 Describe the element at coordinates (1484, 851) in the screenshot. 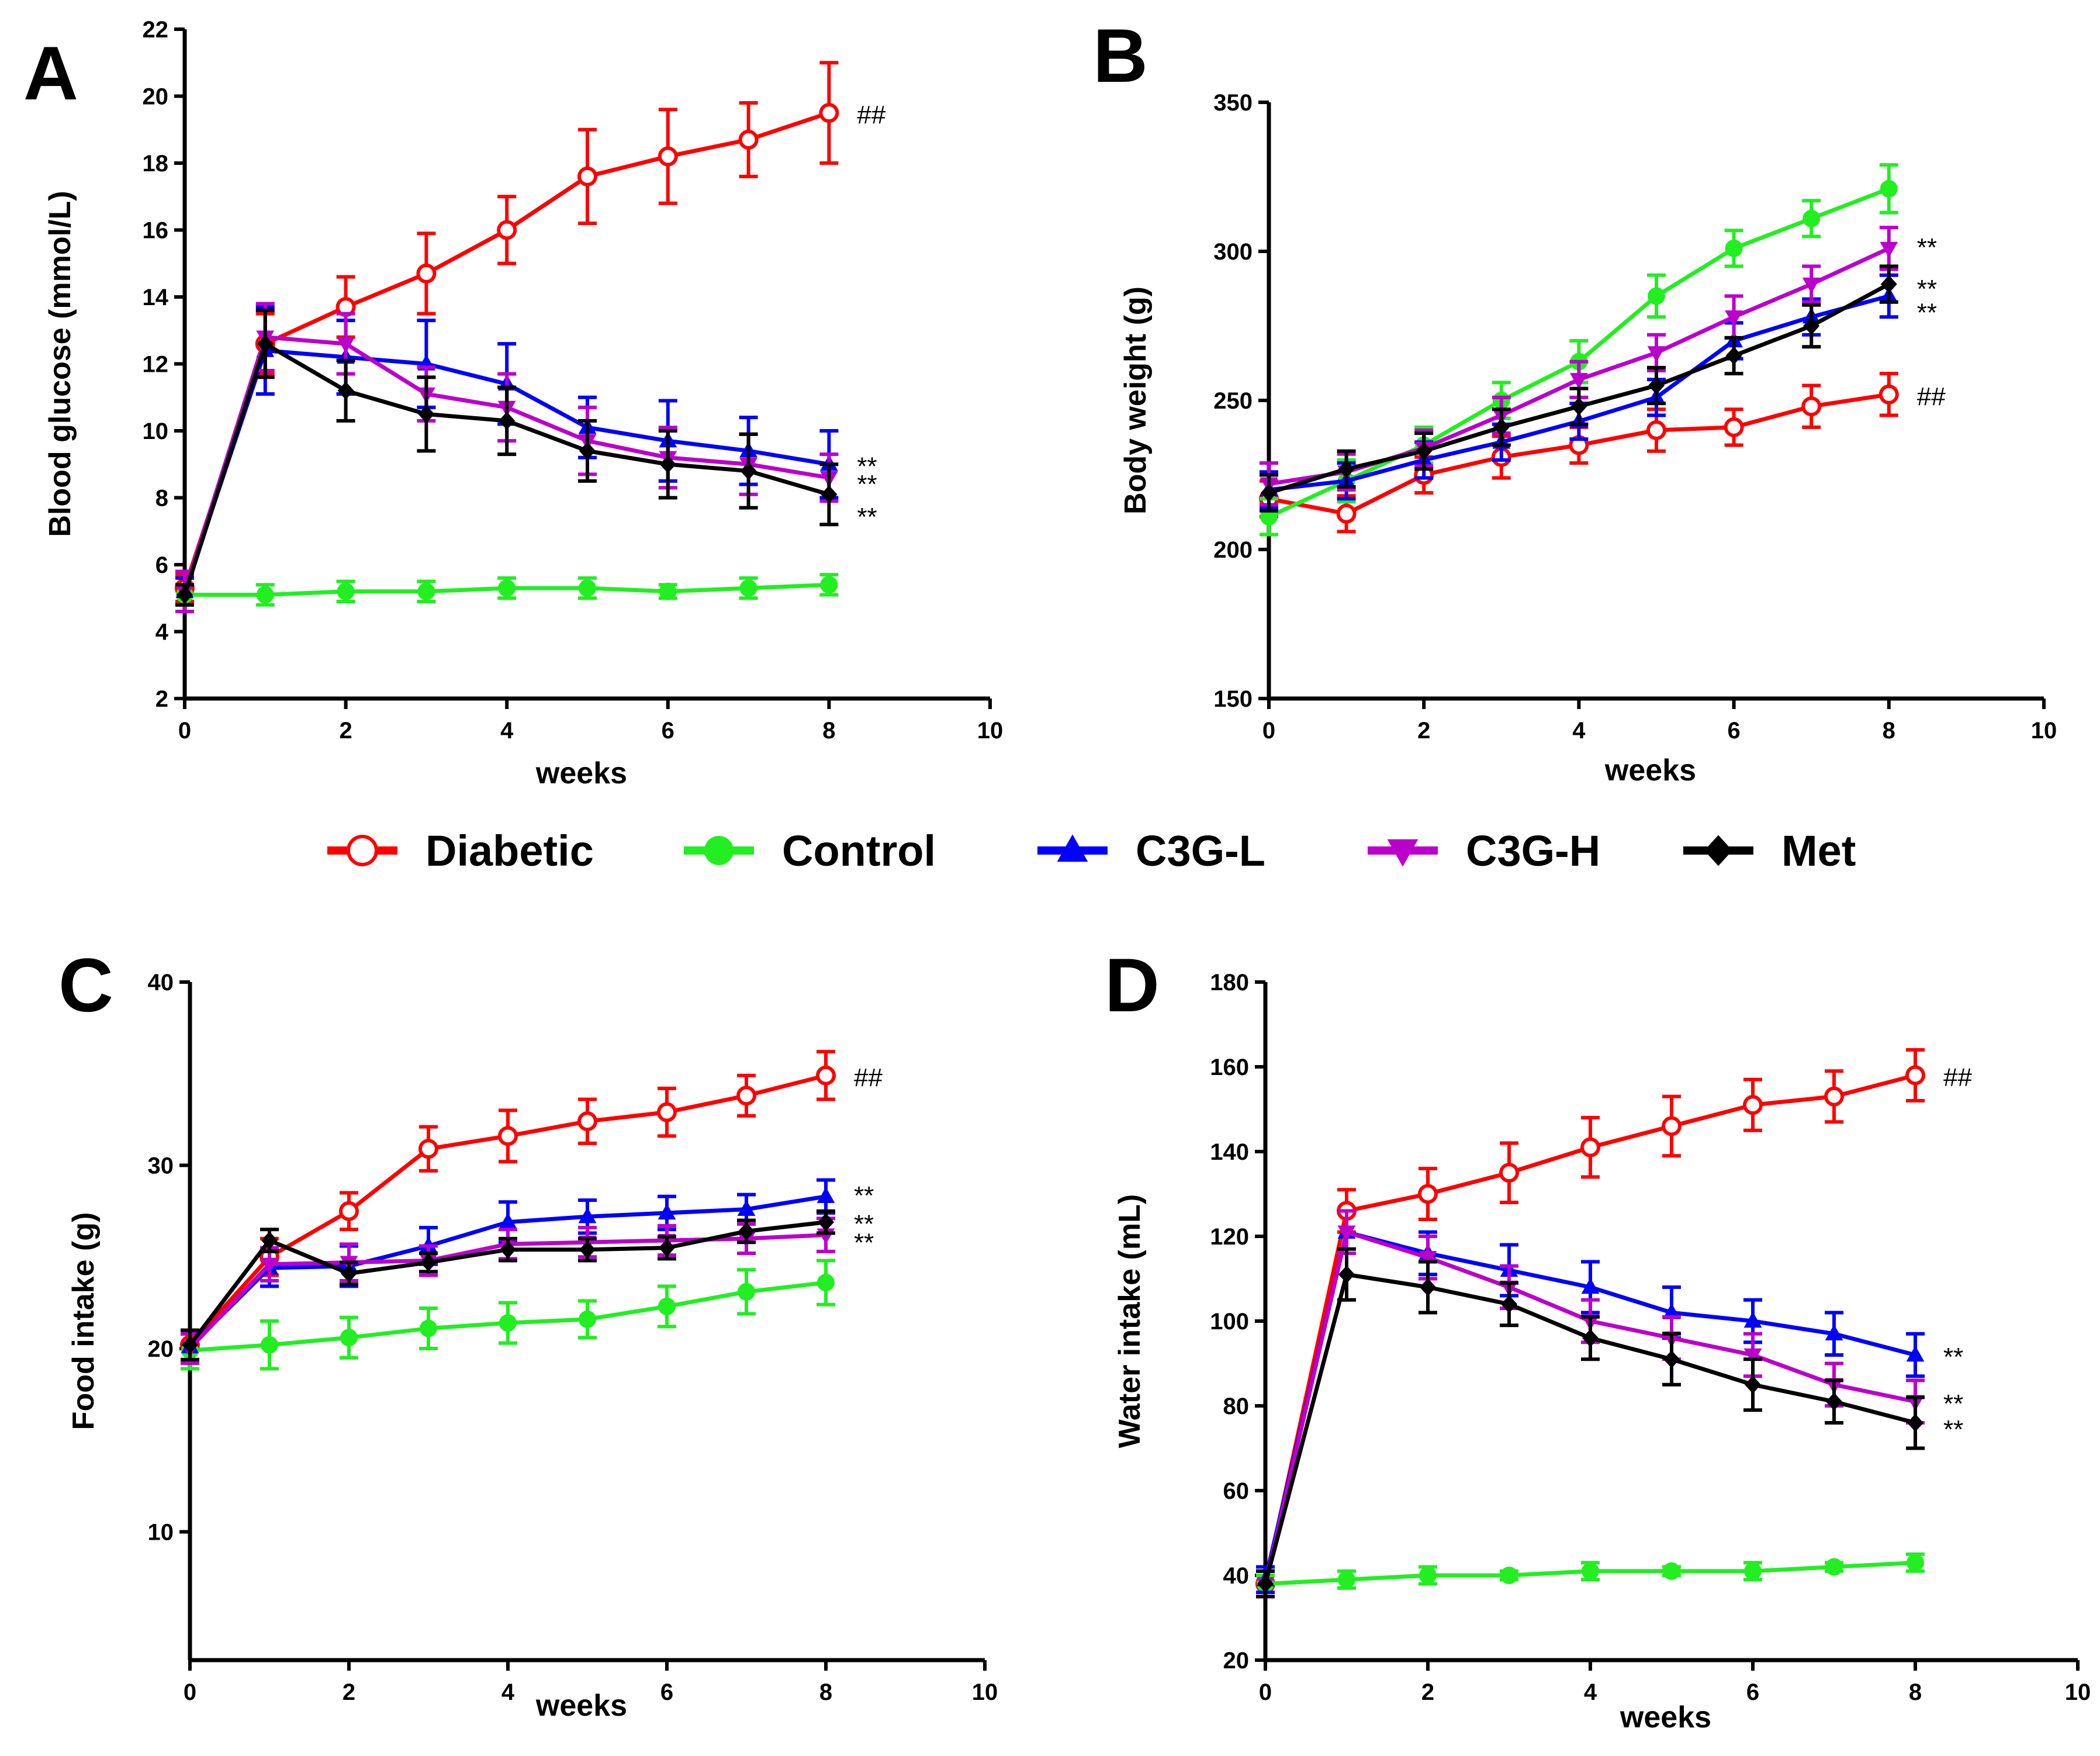

I see `legend-item-c3g-h: C3G-H` at that location.